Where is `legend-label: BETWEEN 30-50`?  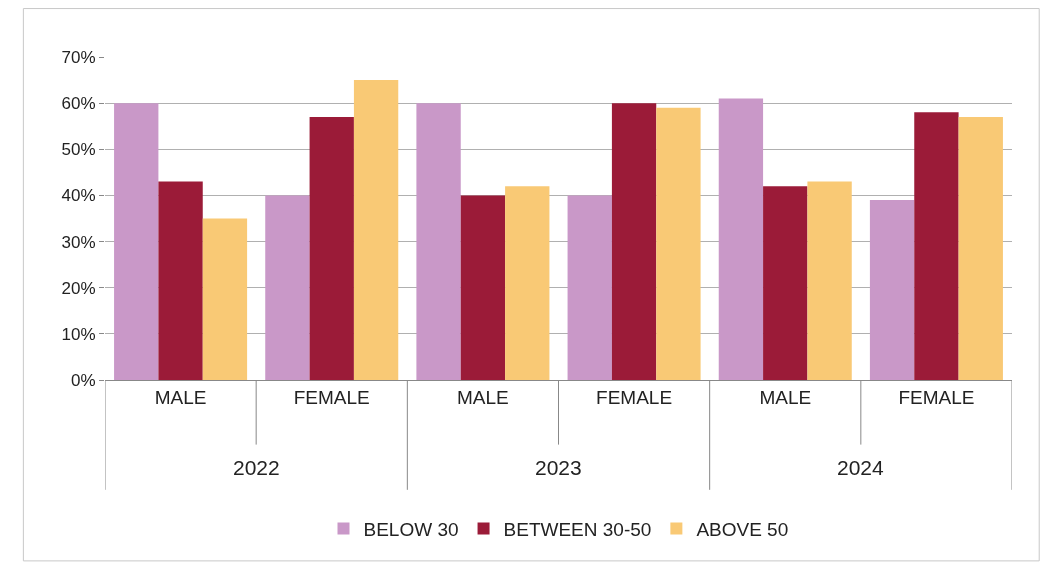
legend-label: BETWEEN 30-50 is located at coordinates (577, 529).